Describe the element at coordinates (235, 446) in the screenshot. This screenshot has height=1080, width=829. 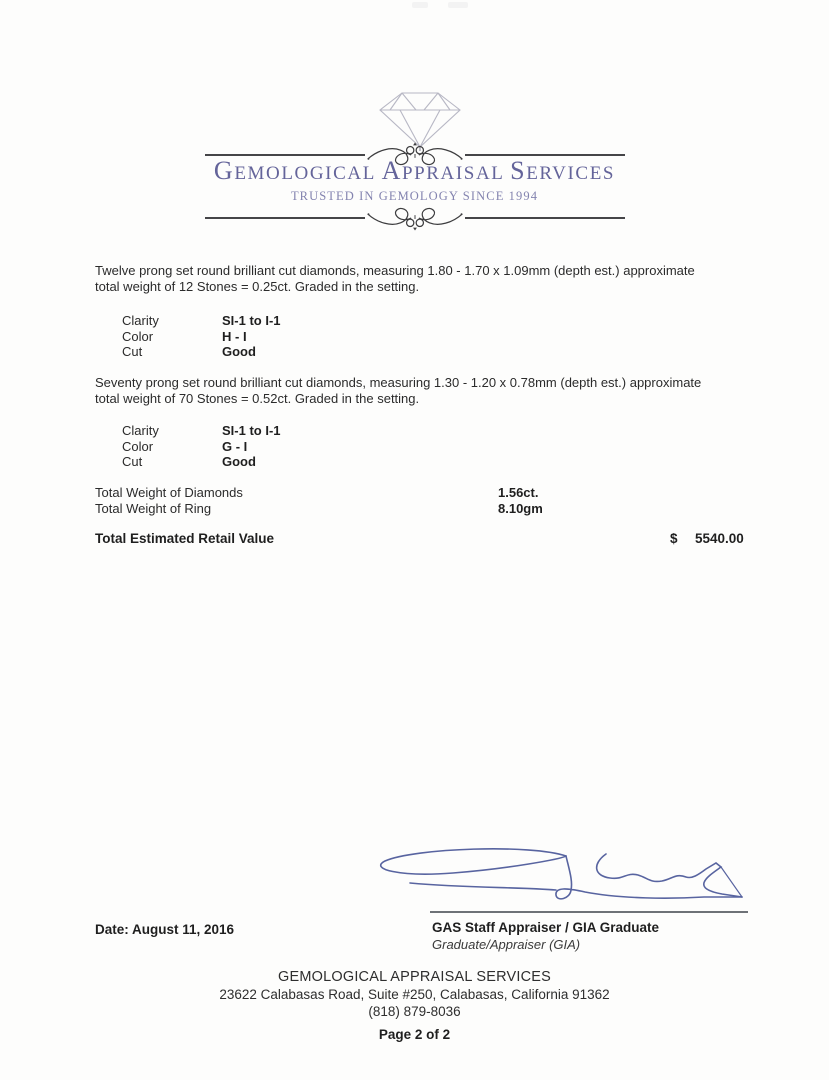
I see `grade-value: G - I` at that location.